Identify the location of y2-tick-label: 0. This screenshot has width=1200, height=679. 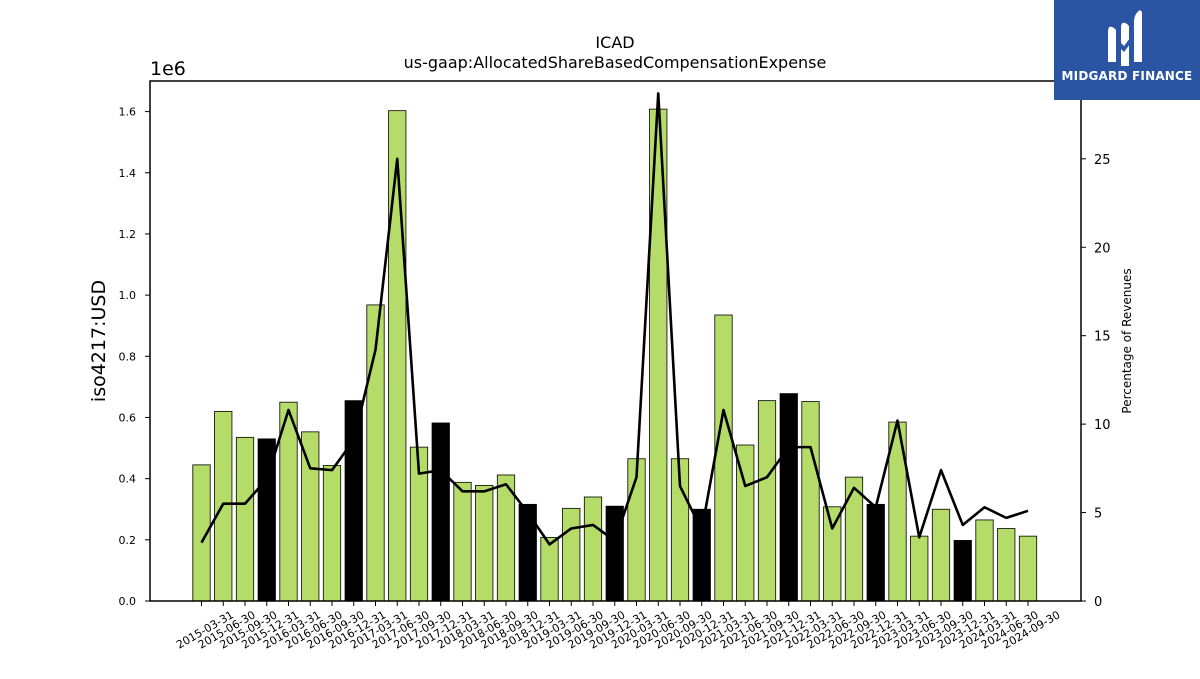
(1098, 602).